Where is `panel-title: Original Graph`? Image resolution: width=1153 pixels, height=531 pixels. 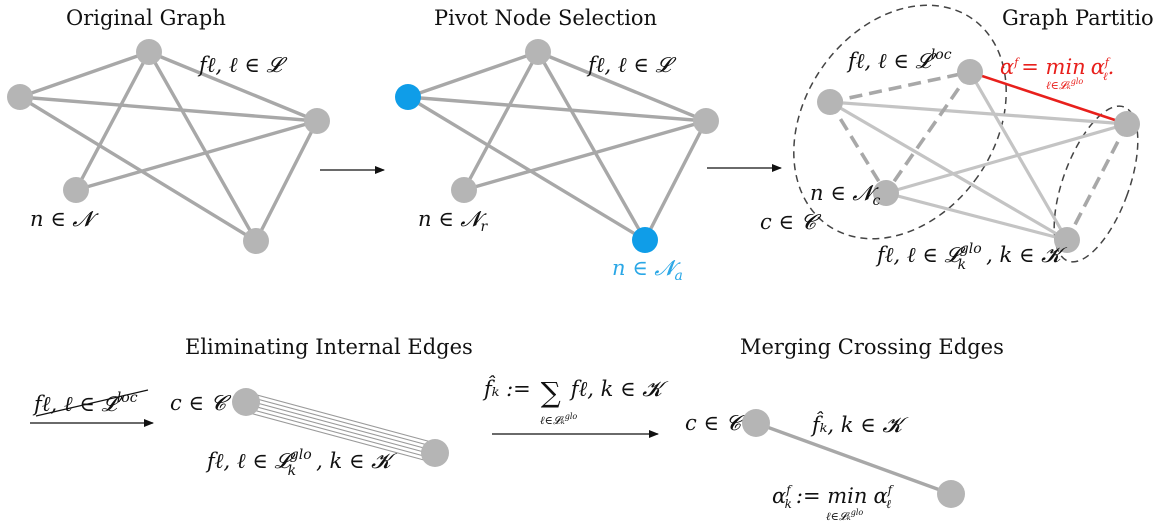 panel-title: Original Graph is located at coordinates (146, 18).